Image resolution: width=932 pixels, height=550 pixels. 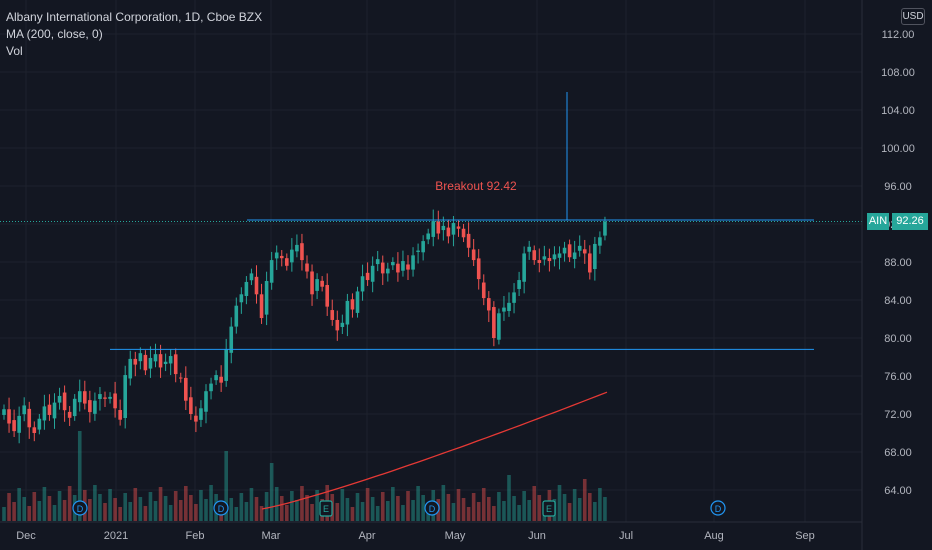 What do you see at coordinates (271, 536) in the screenshot?
I see `time-tick: Mar` at bounding box center [271, 536].